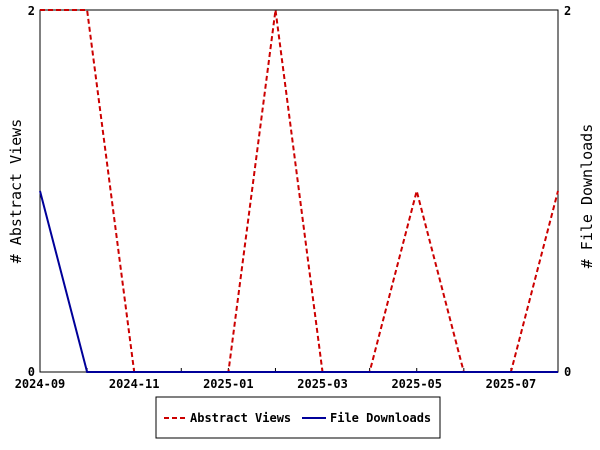 Image resolution: width=600 pixels, height=450 pixels. Describe the element at coordinates (40, 384) in the screenshot. I see `x-tick-label: 2024-09` at that location.